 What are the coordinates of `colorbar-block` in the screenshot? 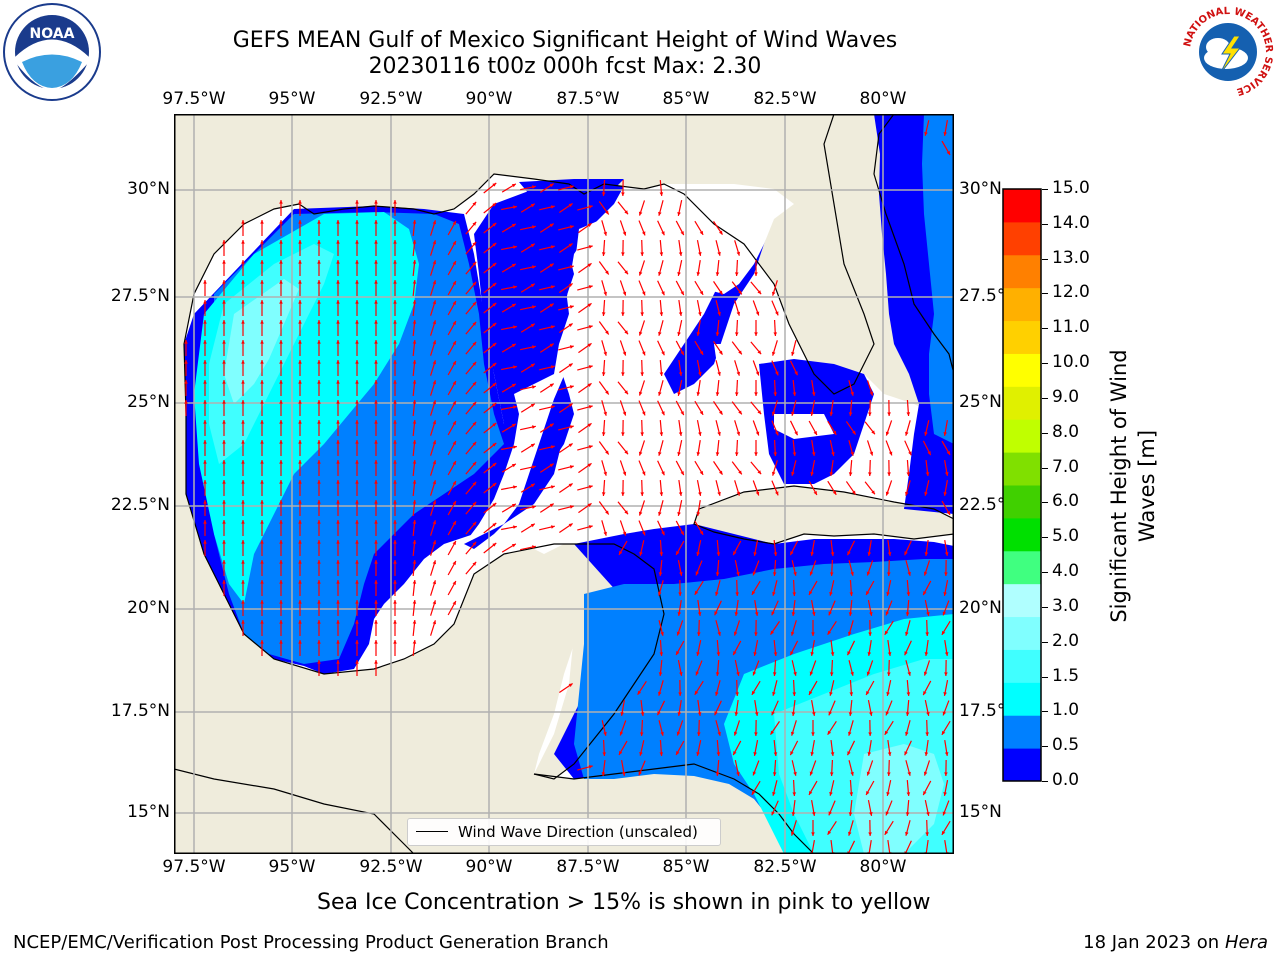 It's located at (1022, 436).